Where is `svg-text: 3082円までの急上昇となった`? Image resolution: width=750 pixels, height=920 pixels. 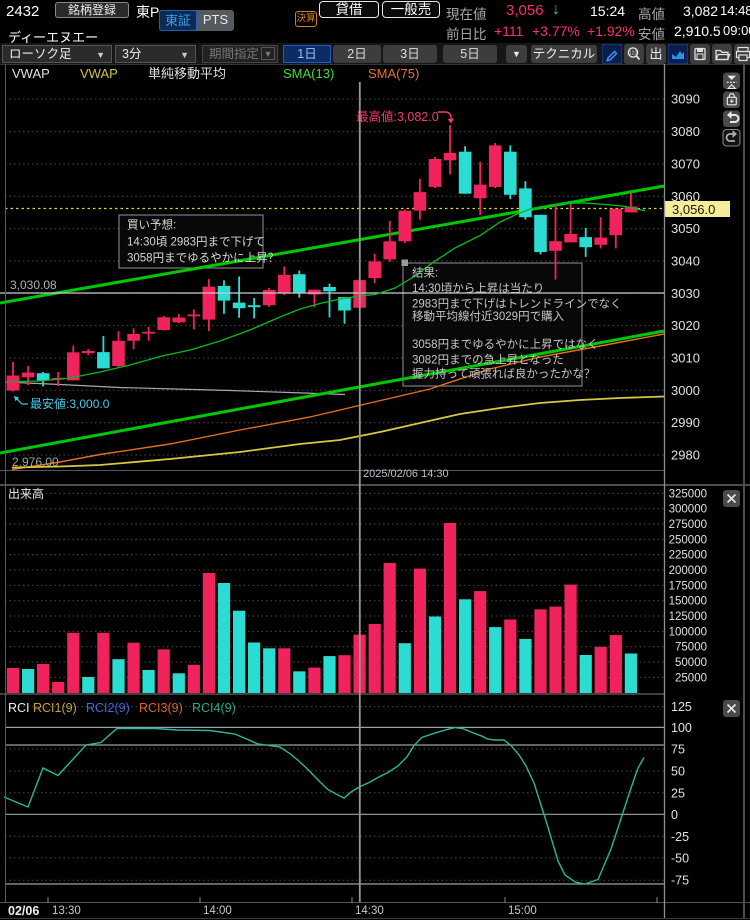
svg-text: 3082円までの急上昇となった is located at coordinates (488, 360).